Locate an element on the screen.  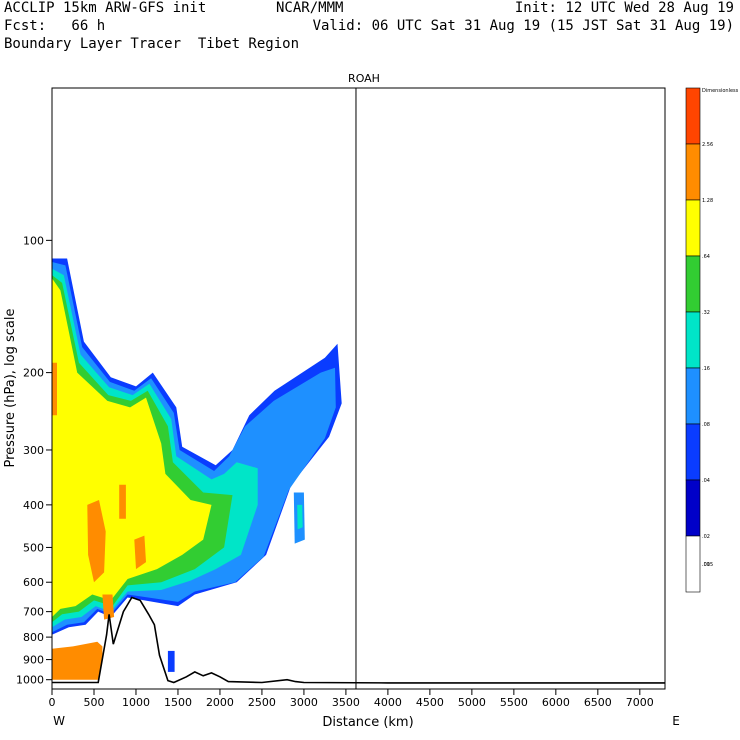
x-tick-label: 2500 is located at coordinates (262, 702).